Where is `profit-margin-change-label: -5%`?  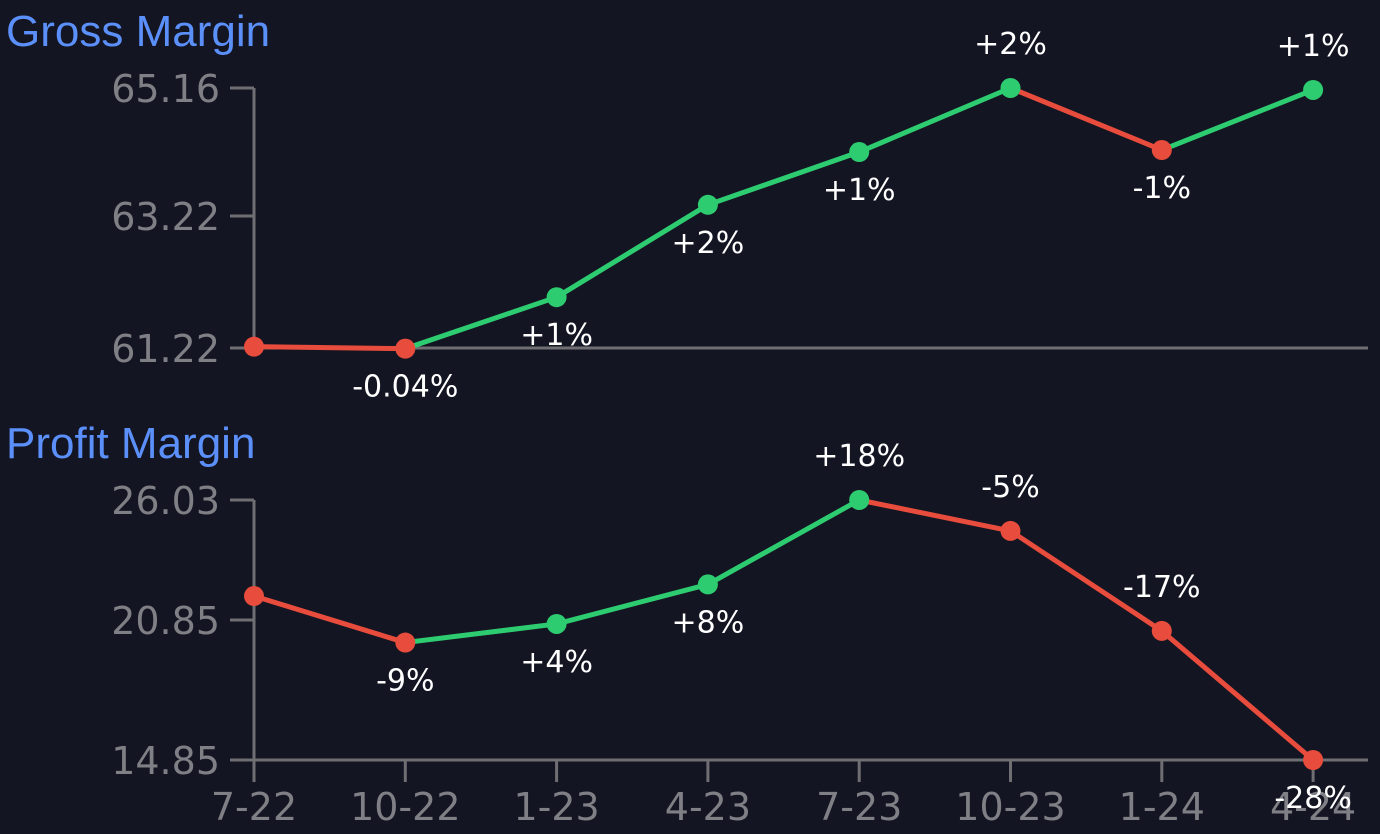
profit-margin-change-label: -5% is located at coordinates (1010, 487).